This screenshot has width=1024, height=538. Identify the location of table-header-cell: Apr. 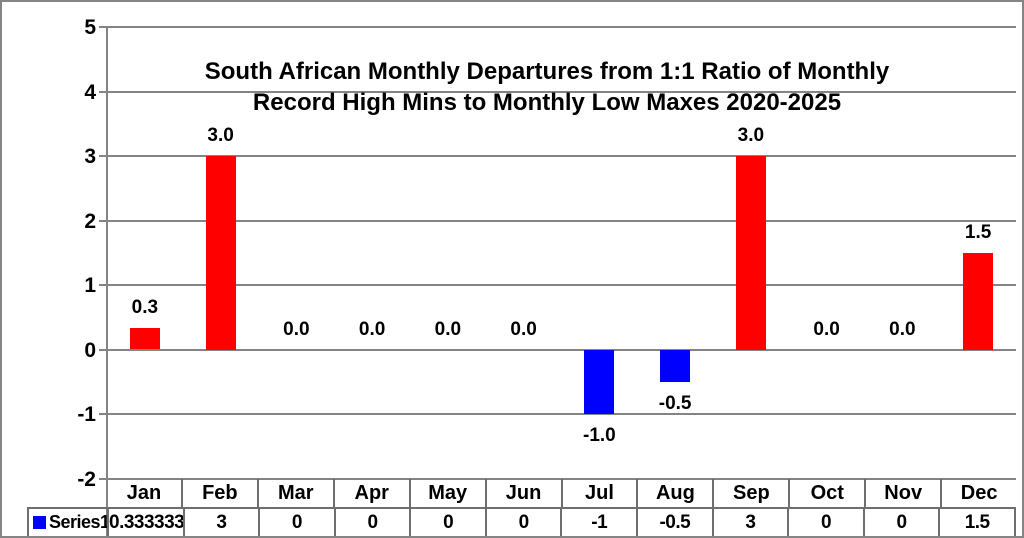
(373, 493).